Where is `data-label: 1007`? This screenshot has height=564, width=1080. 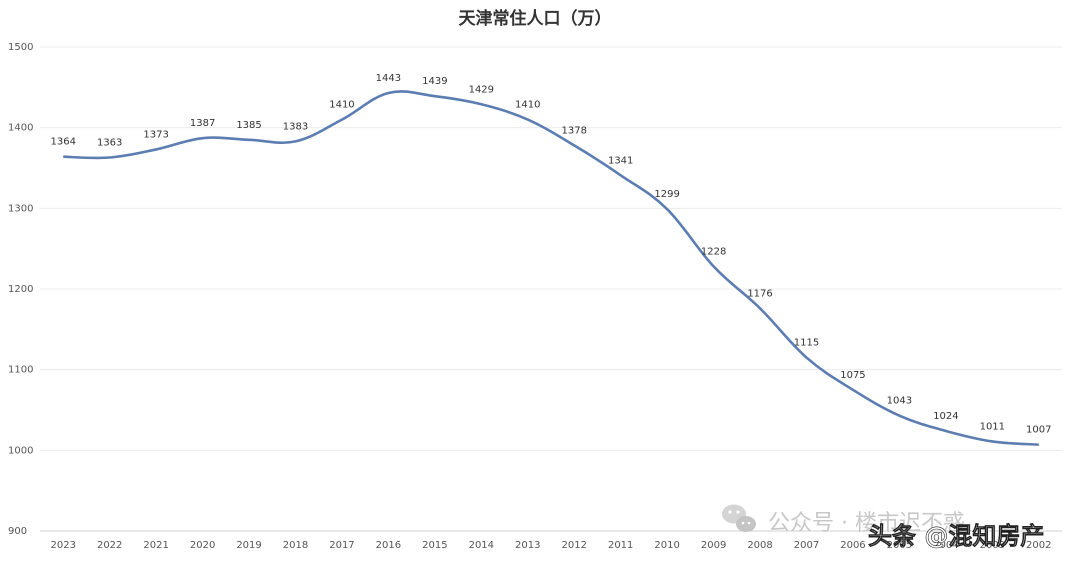
data-label: 1007 is located at coordinates (1038, 430).